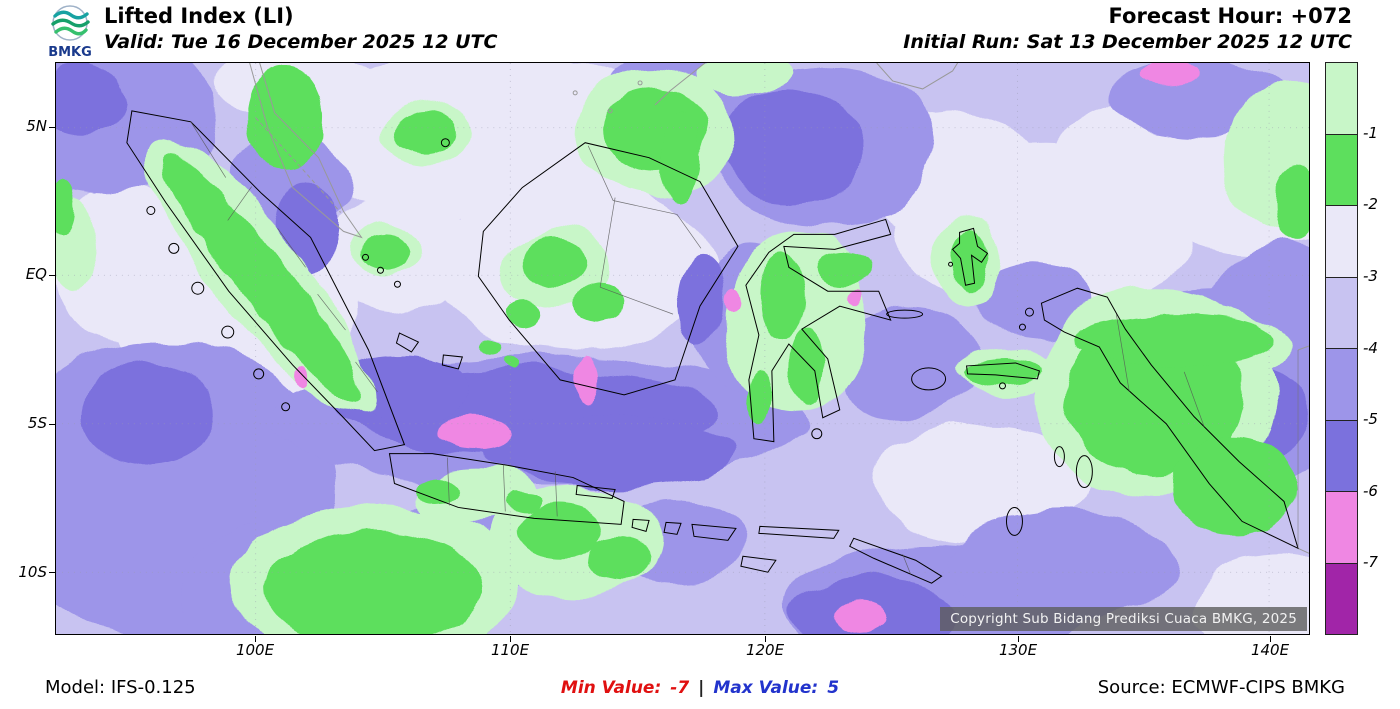 The width and height of the screenshot is (1400, 709). What do you see at coordinates (680, 84) in the screenshot?
I see `palawan-coastline` at bounding box center [680, 84].